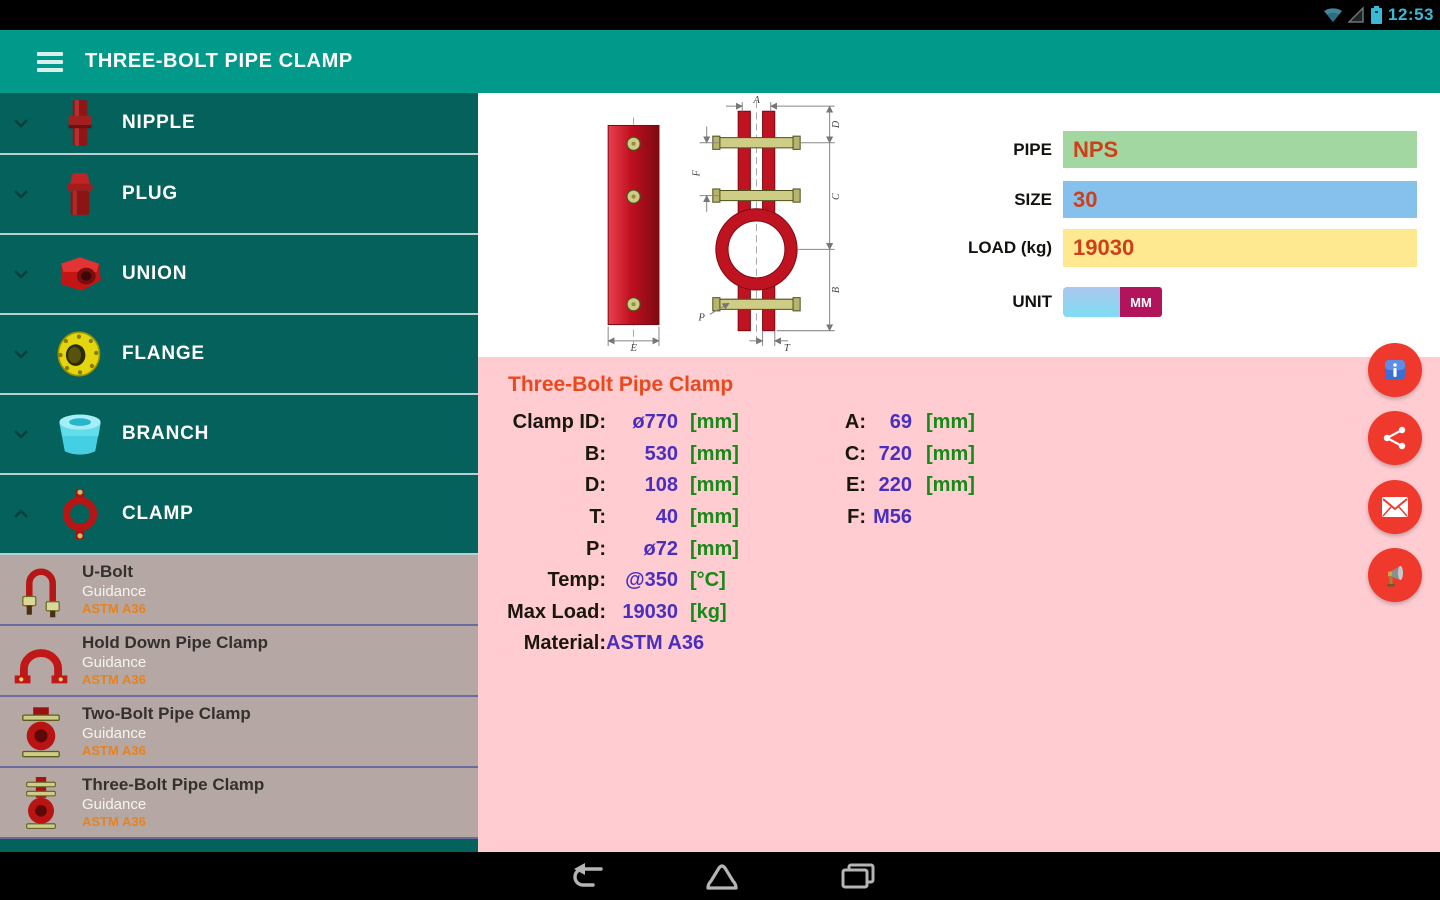 This screenshot has width=1440, height=900. Describe the element at coordinates (41, 590) in the screenshot. I see `u-bolt-icon` at that location.